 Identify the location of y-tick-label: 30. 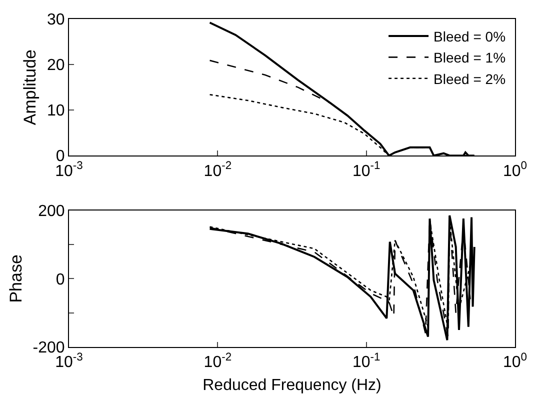
(56, 20).